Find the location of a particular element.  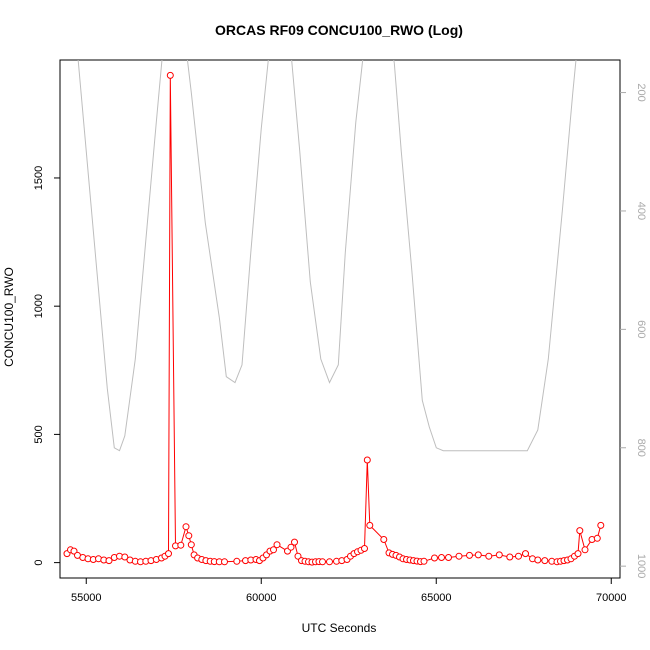

y2-tick-label: 1000 is located at coordinates (641, 566).